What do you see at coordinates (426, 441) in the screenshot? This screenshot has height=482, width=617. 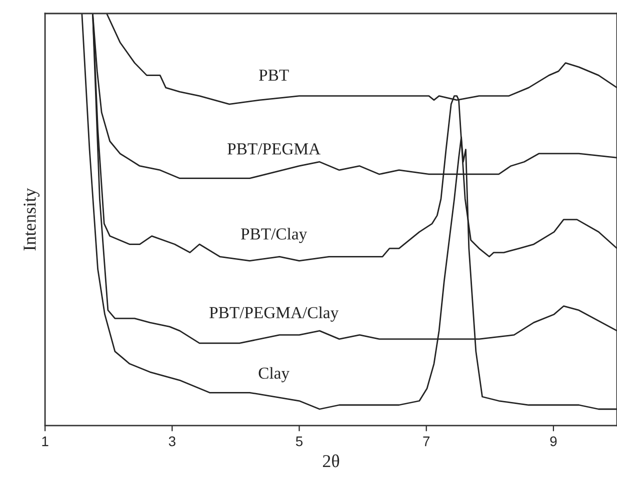 I see `x-tick-label: 7` at bounding box center [426, 441].